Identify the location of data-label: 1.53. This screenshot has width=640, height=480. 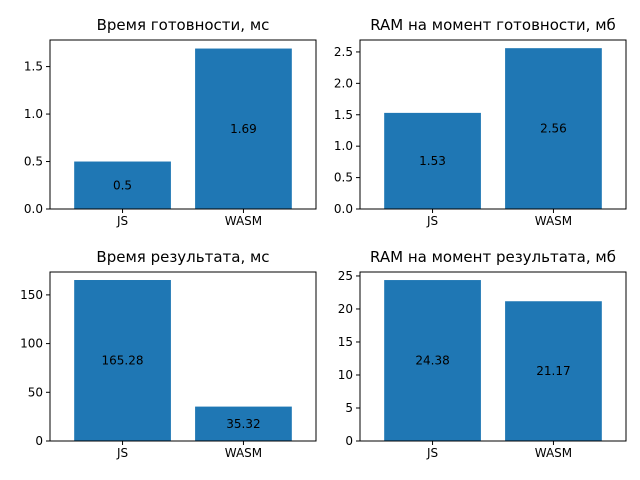
(432, 161).